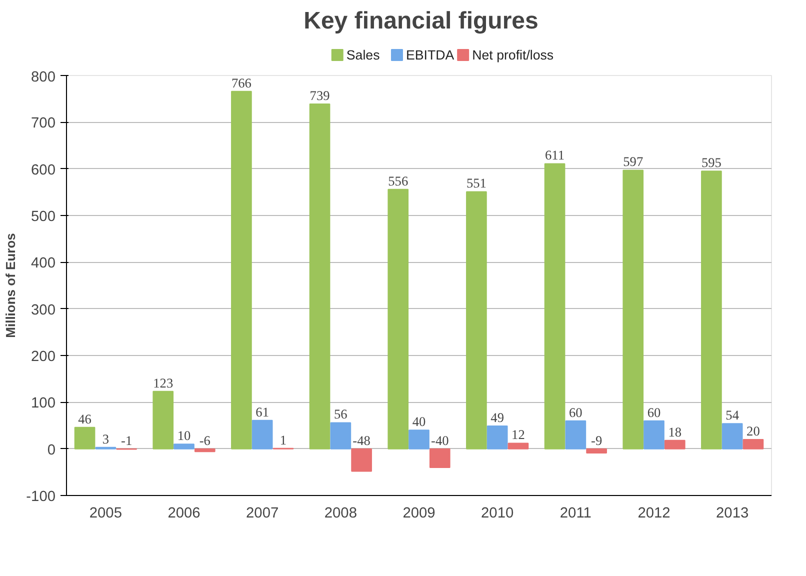 The image size is (806, 576). I want to click on x-tick-label: 2008, so click(340, 514).